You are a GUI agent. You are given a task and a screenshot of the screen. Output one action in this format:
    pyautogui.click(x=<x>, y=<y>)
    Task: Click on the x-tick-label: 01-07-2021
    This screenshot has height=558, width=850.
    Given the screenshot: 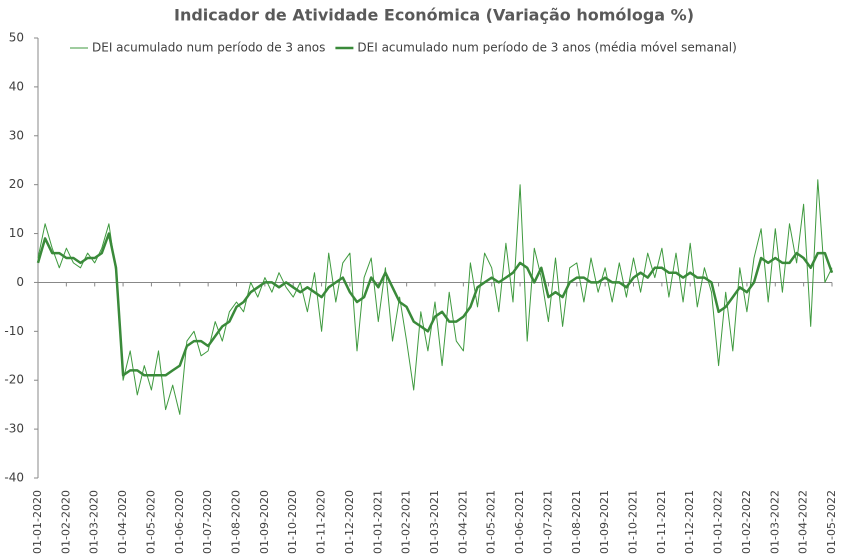 What is the action you would take?
    pyautogui.click(x=547, y=522)
    